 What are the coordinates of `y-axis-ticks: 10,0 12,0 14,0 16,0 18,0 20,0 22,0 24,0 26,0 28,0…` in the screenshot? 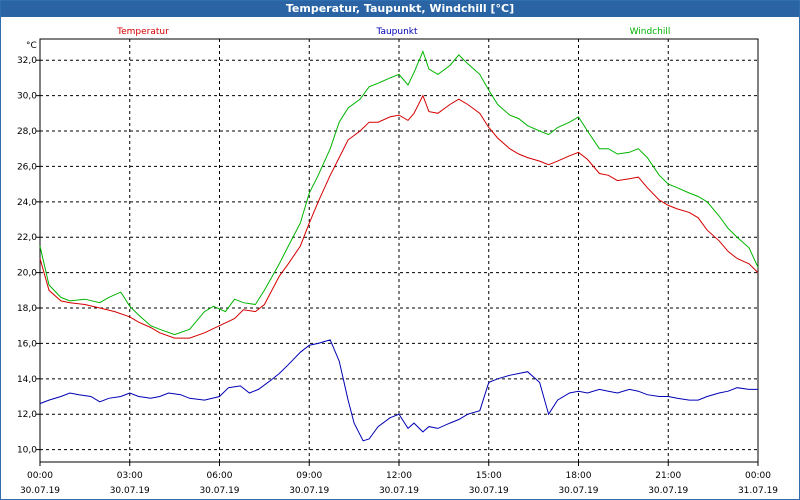 It's located at (28, 256).